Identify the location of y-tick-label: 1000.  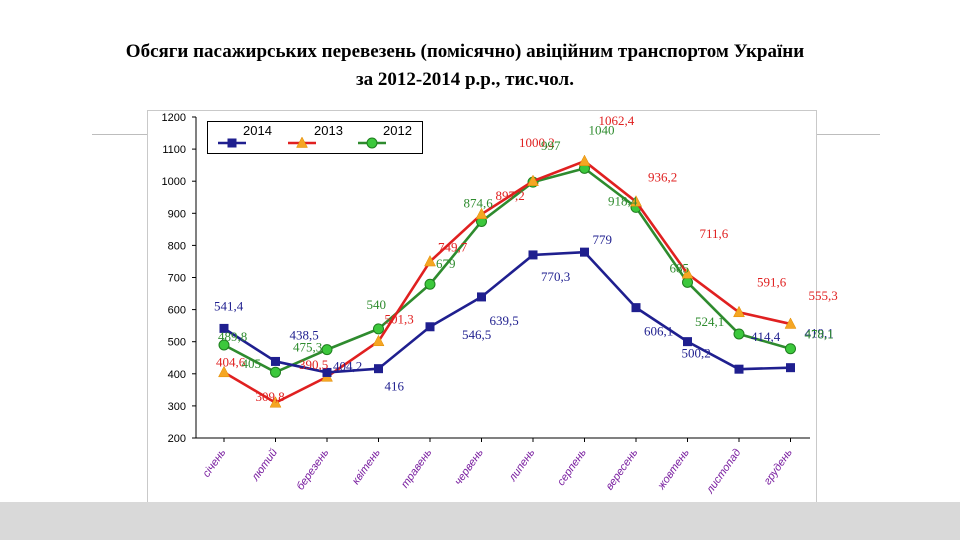
(174, 182).